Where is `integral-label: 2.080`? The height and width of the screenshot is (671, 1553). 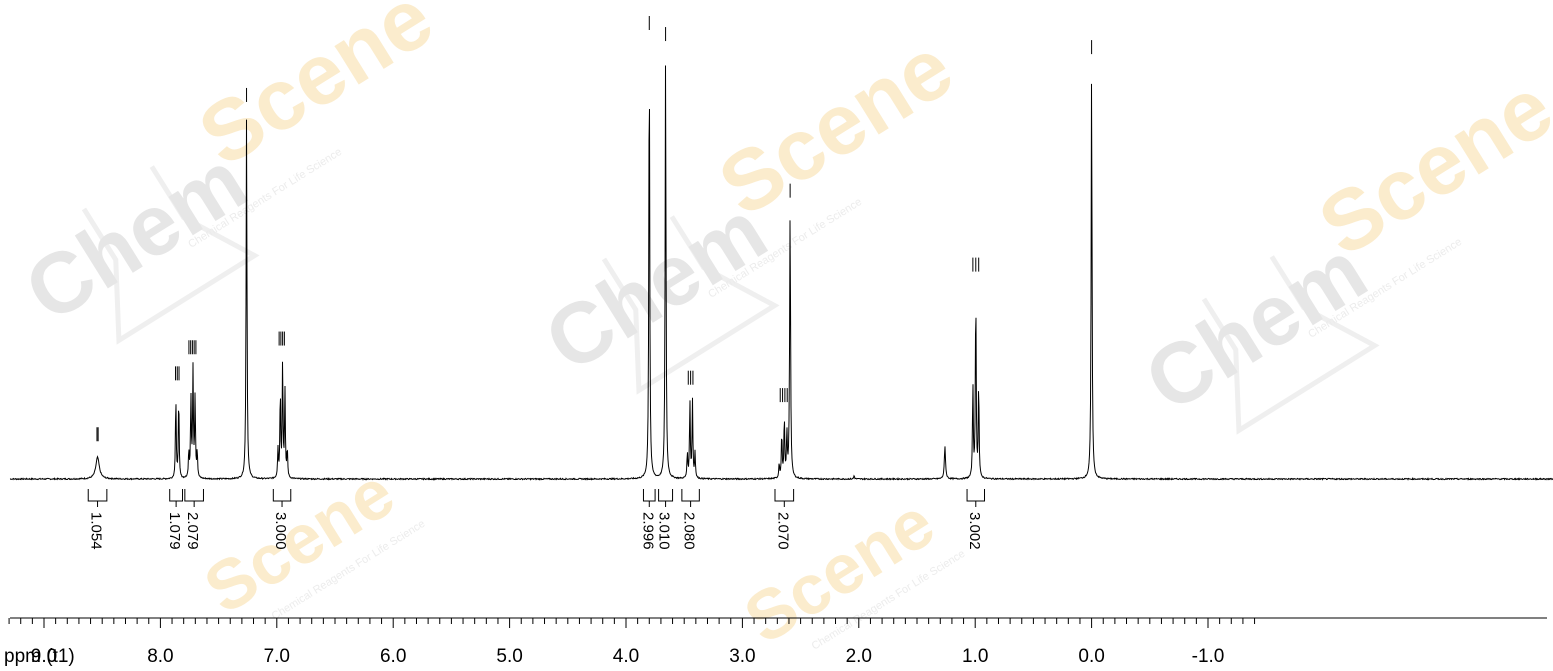 integral-label: 2.080 is located at coordinates (689, 531).